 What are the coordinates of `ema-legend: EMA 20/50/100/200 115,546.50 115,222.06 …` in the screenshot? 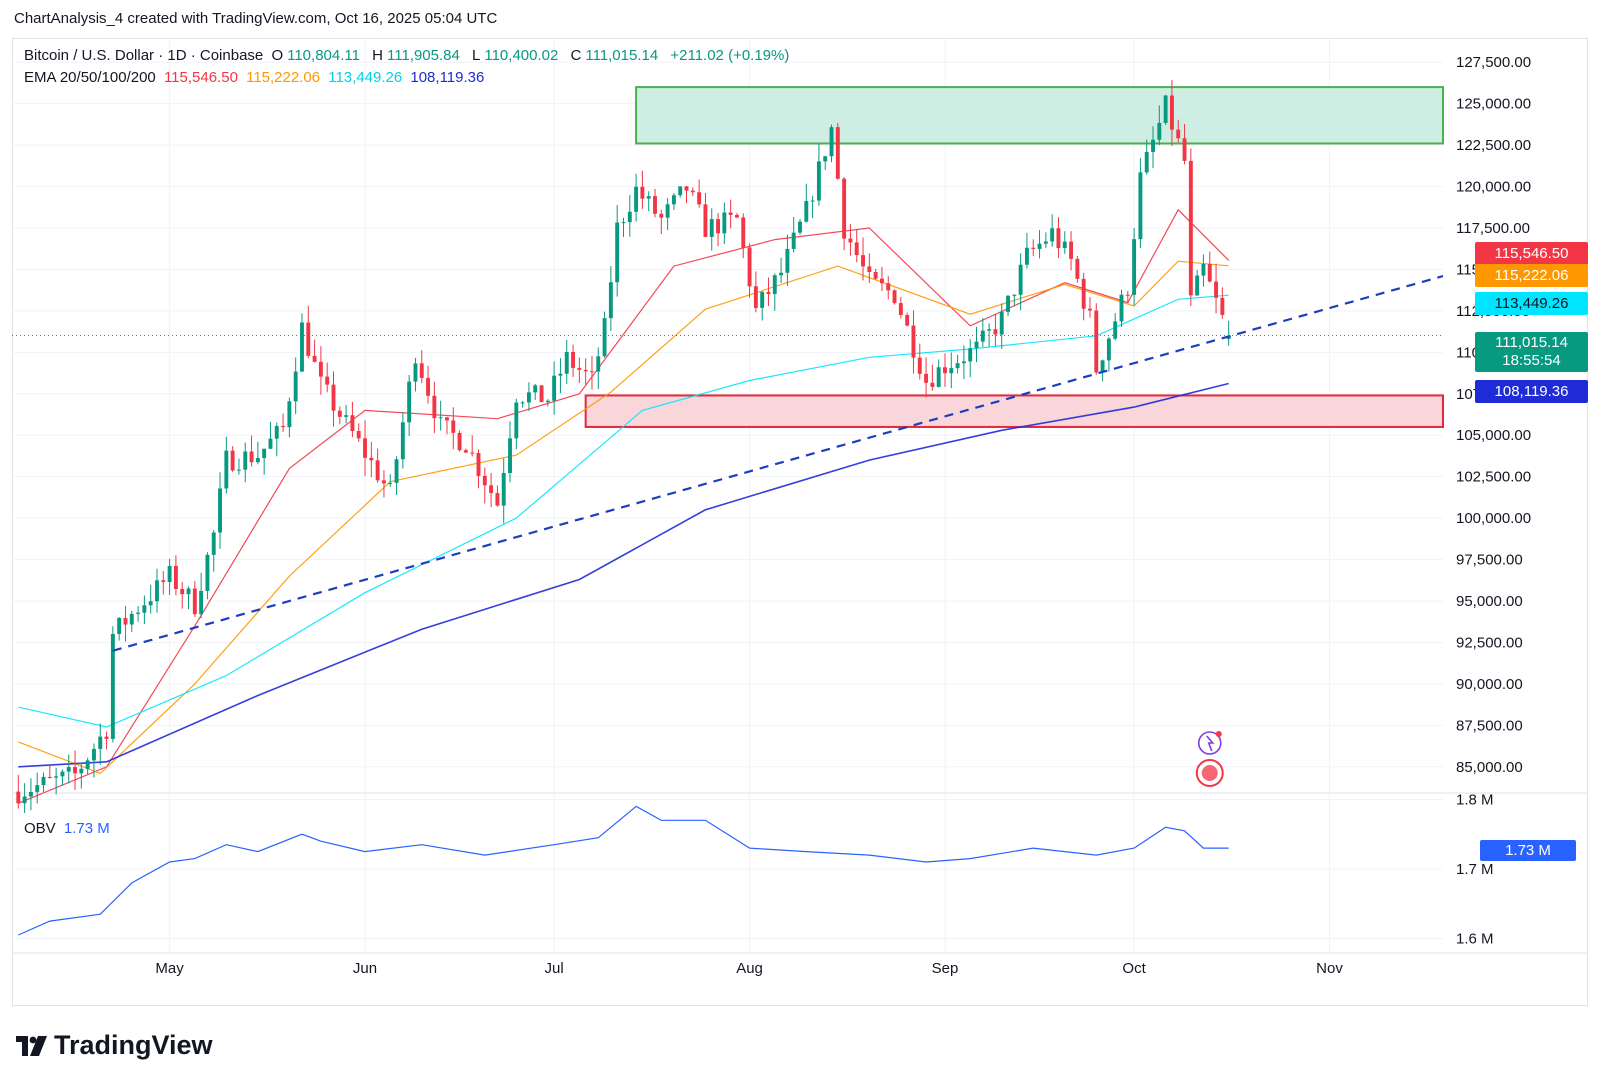 It's located at (256, 77).